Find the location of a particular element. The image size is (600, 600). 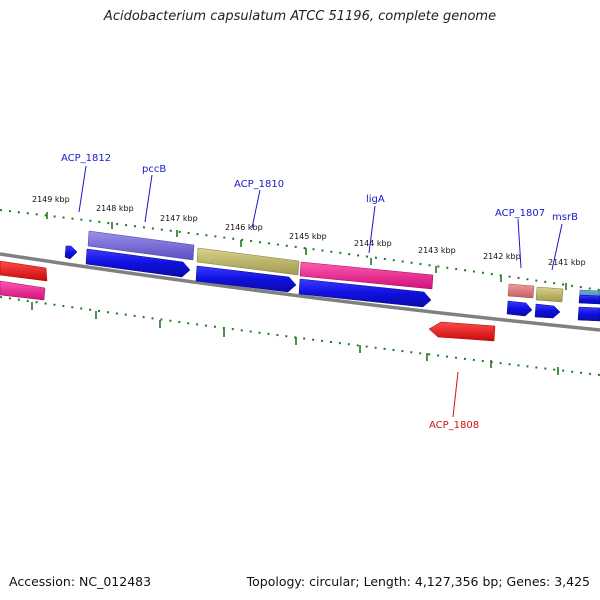

gene-label-msrb: msrB is located at coordinates (565, 217).